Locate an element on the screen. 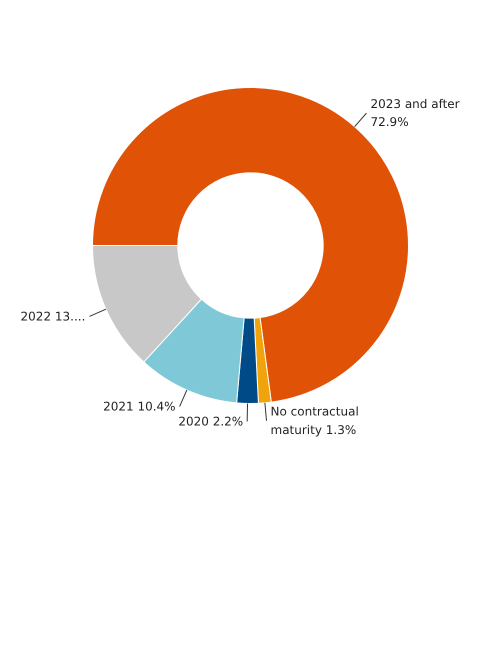 The image size is (483, 649). slice-label: 2023 and after is located at coordinates (415, 104).